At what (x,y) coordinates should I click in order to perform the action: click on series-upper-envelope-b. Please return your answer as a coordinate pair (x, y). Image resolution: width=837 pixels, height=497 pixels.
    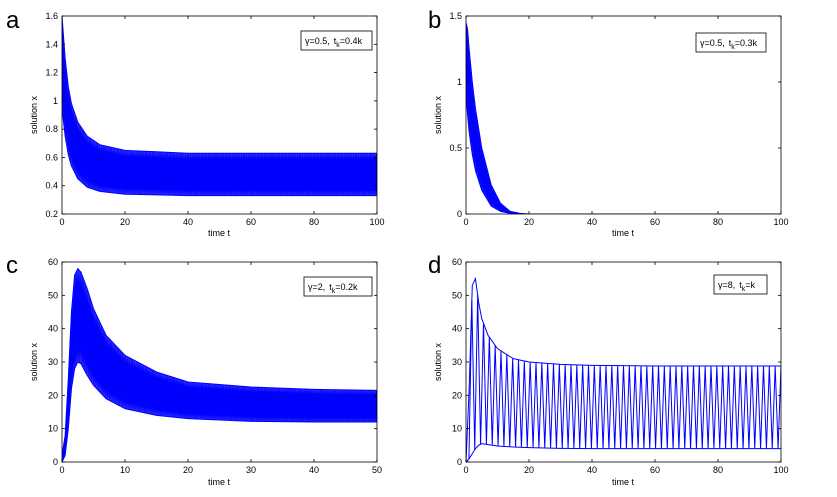
    Looking at the image, I should click on (623, 118).